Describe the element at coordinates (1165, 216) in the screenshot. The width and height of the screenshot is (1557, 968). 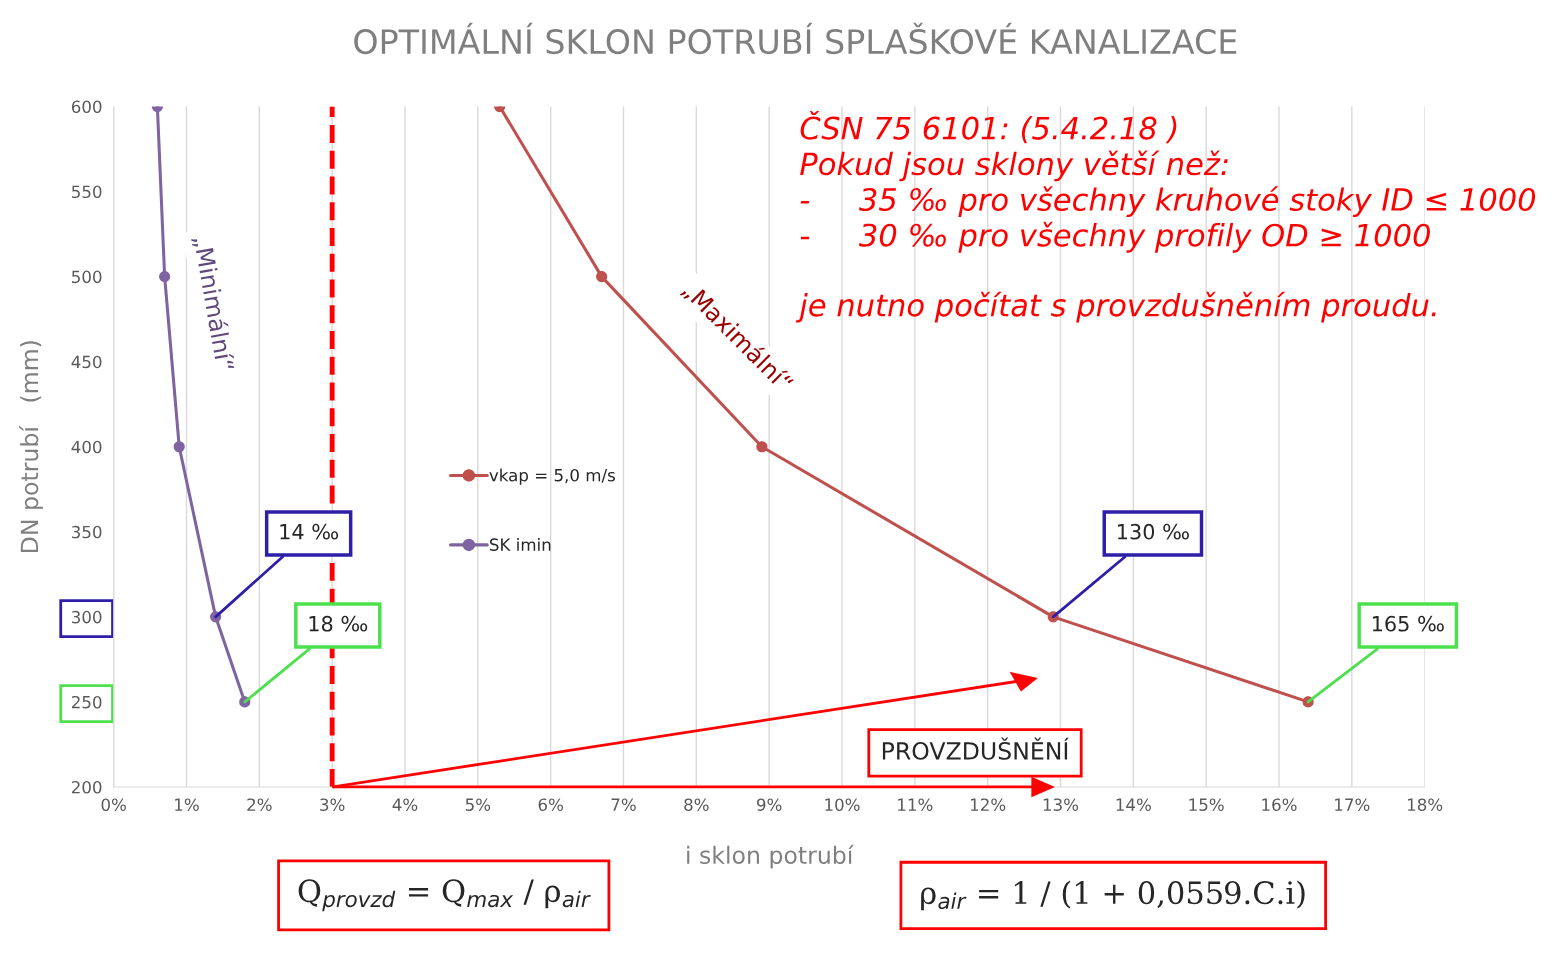
I see `text: ČSN 75 6101: (5.4.2.18 ) Pokud jsou sklony větší než: - 35 ‰ pro všechny kruhové stoky ID ≤ 1000 - 30 ‰ pro všechny profily OD ≥ 1000 je nutno počítat s provzdušněním proudu.` at that location.